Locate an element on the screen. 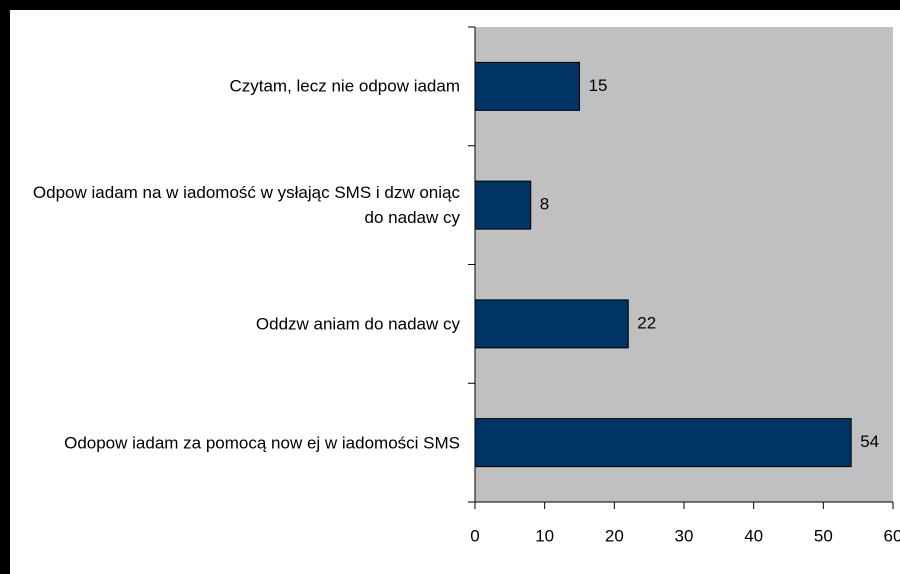 This screenshot has width=900, height=574. x-tick-label: 50 is located at coordinates (823, 535).